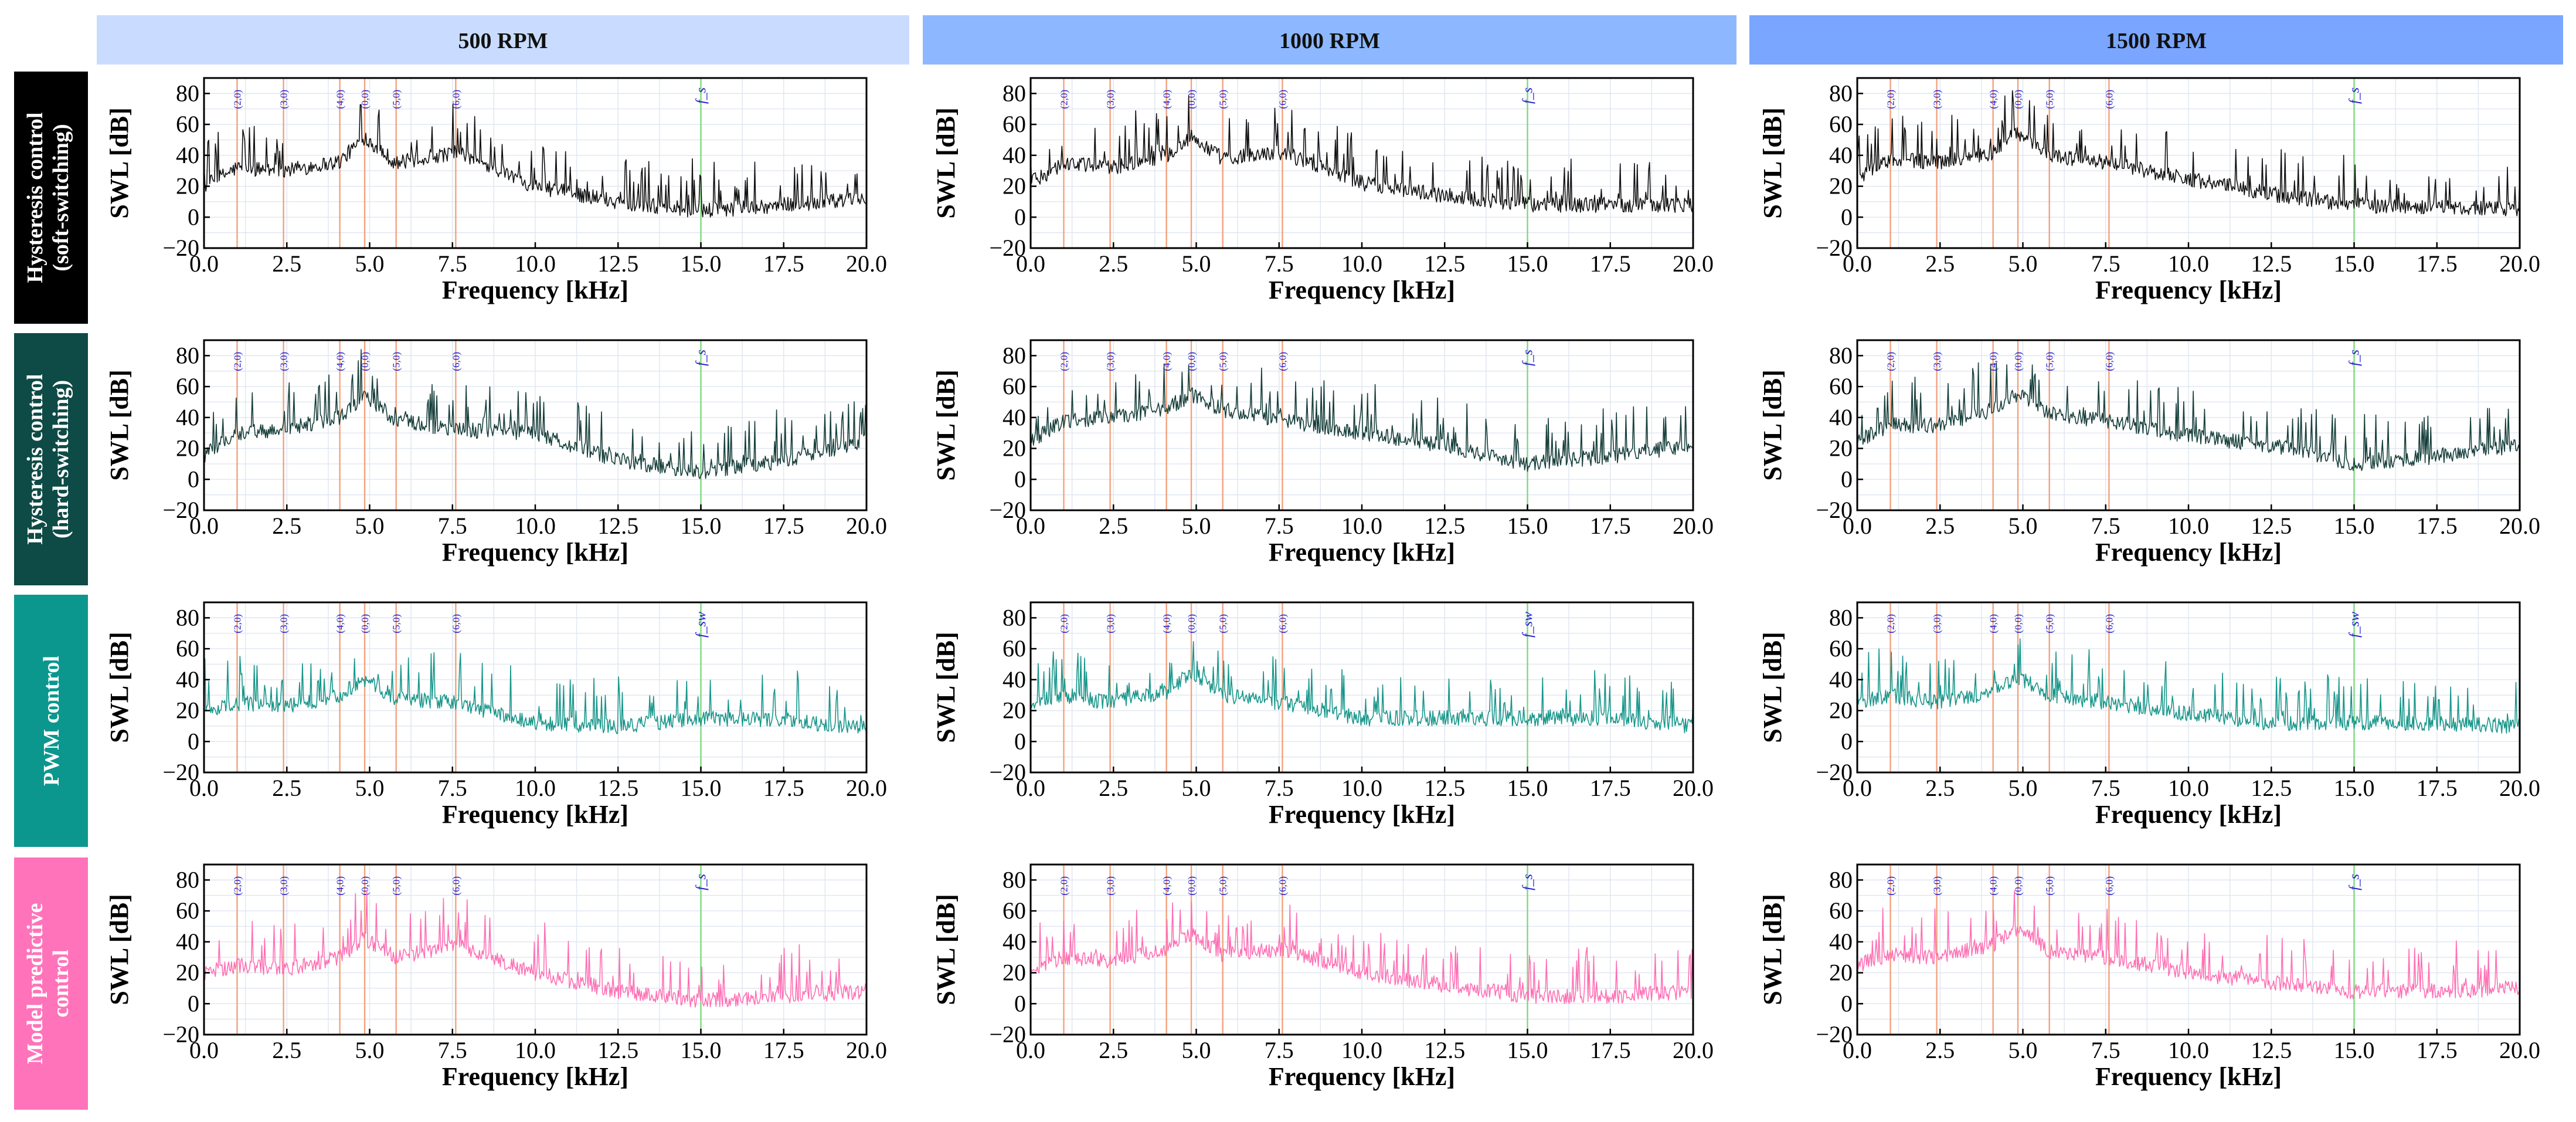 Image resolution: width=2576 pixels, height=1122 pixels. Describe the element at coordinates (701, 96) in the screenshot. I see `switching-frequency-label: f_s` at that location.